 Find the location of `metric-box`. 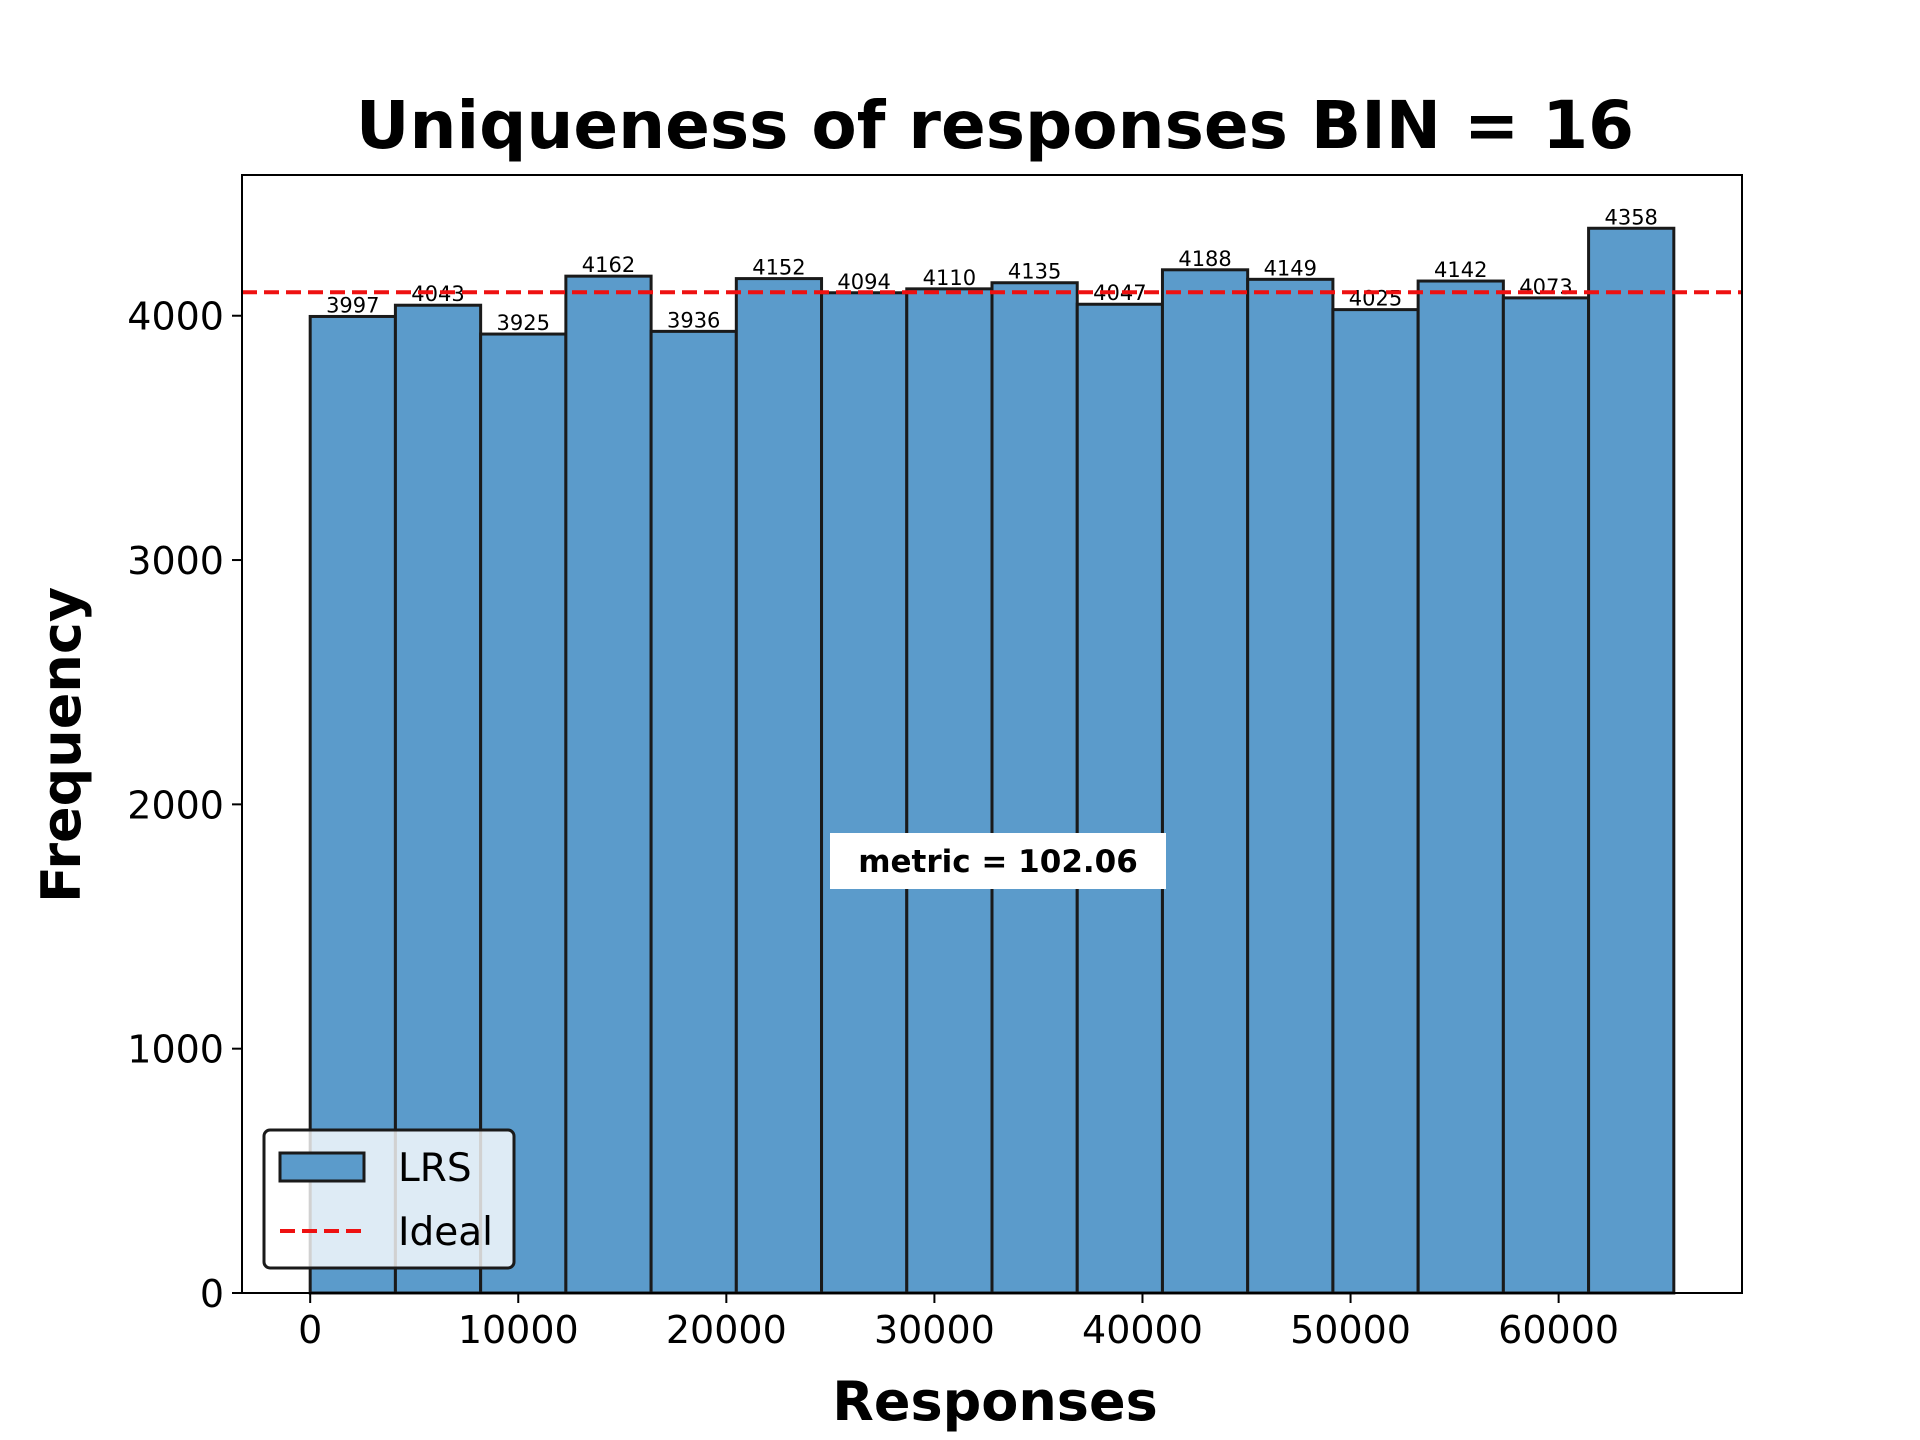

metric-box is located at coordinates (998, 861).